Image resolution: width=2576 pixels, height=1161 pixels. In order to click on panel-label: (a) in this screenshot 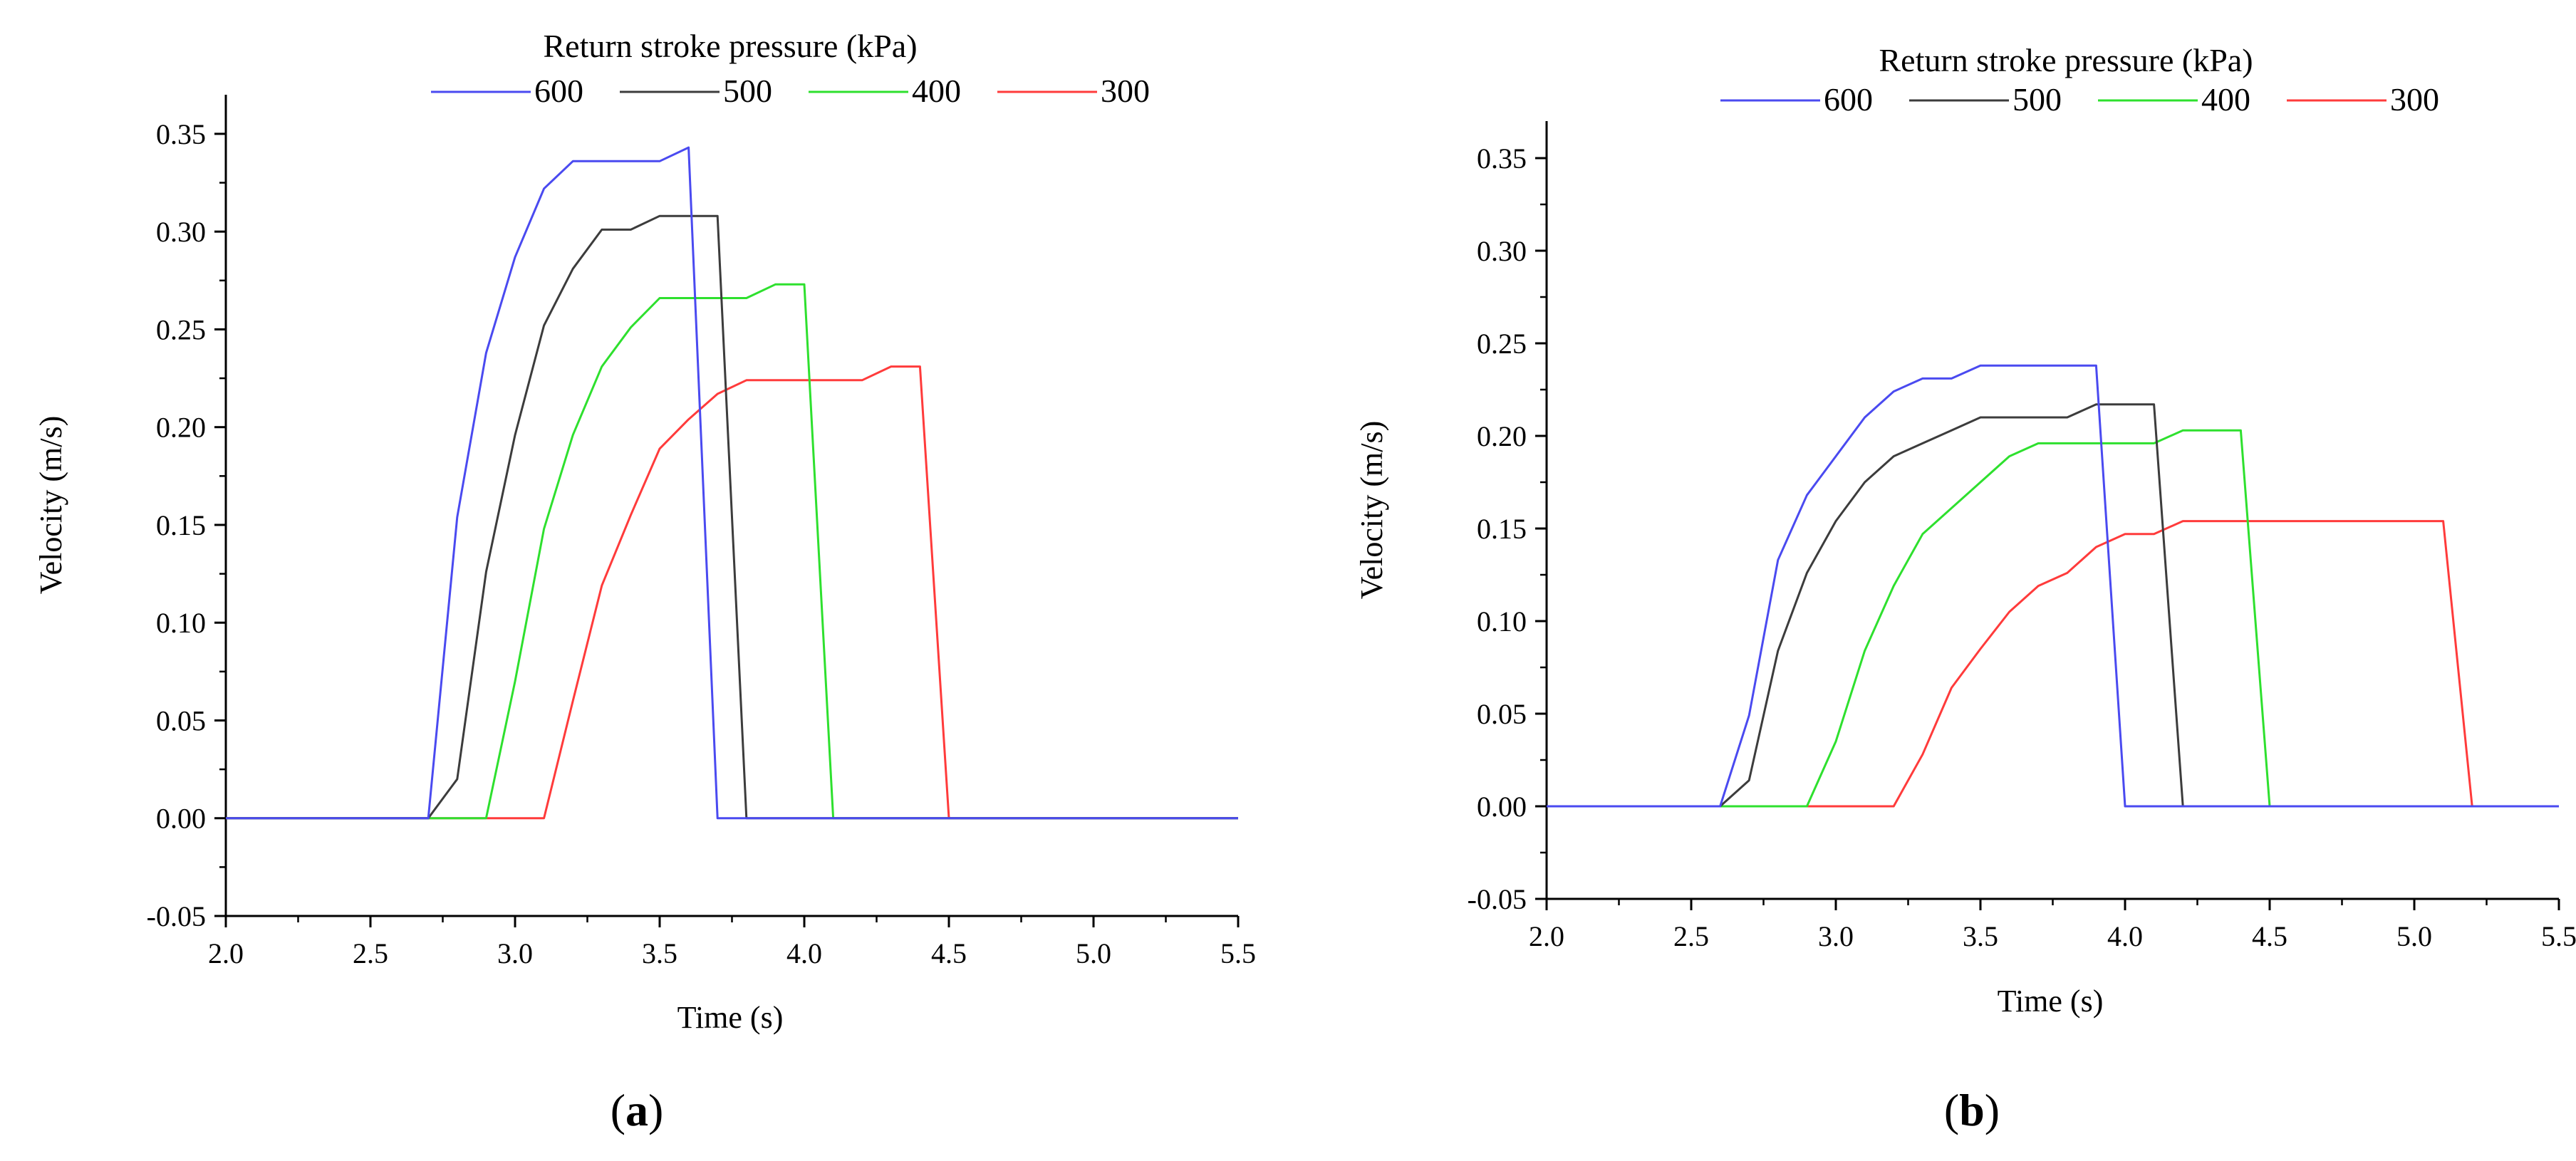, I will do `click(637, 1110)`.